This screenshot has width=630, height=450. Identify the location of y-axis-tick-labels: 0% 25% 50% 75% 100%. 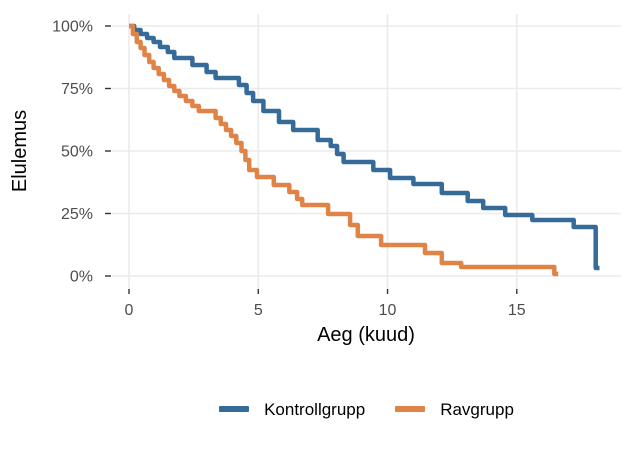
(72, 152).